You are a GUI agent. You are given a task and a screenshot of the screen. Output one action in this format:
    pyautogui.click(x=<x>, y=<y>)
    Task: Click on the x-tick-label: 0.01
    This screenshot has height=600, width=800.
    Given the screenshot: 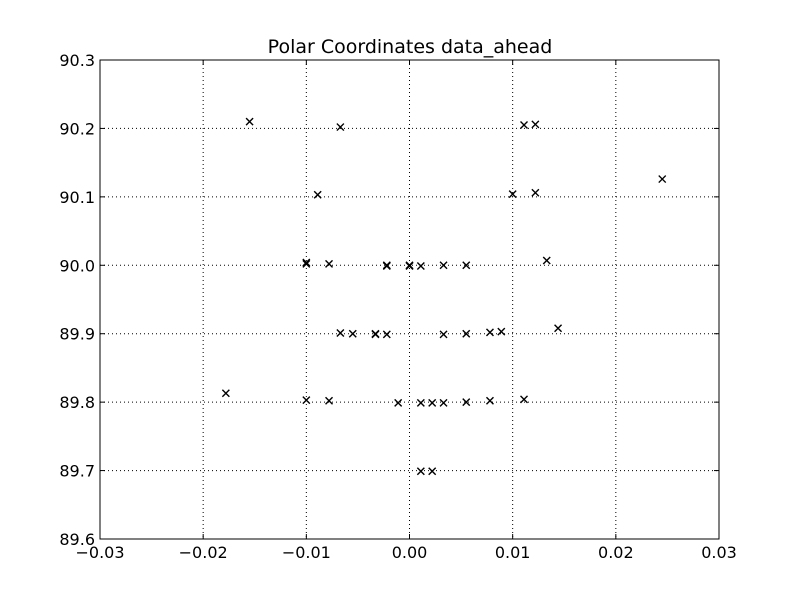 What is the action you would take?
    pyautogui.click(x=513, y=552)
    